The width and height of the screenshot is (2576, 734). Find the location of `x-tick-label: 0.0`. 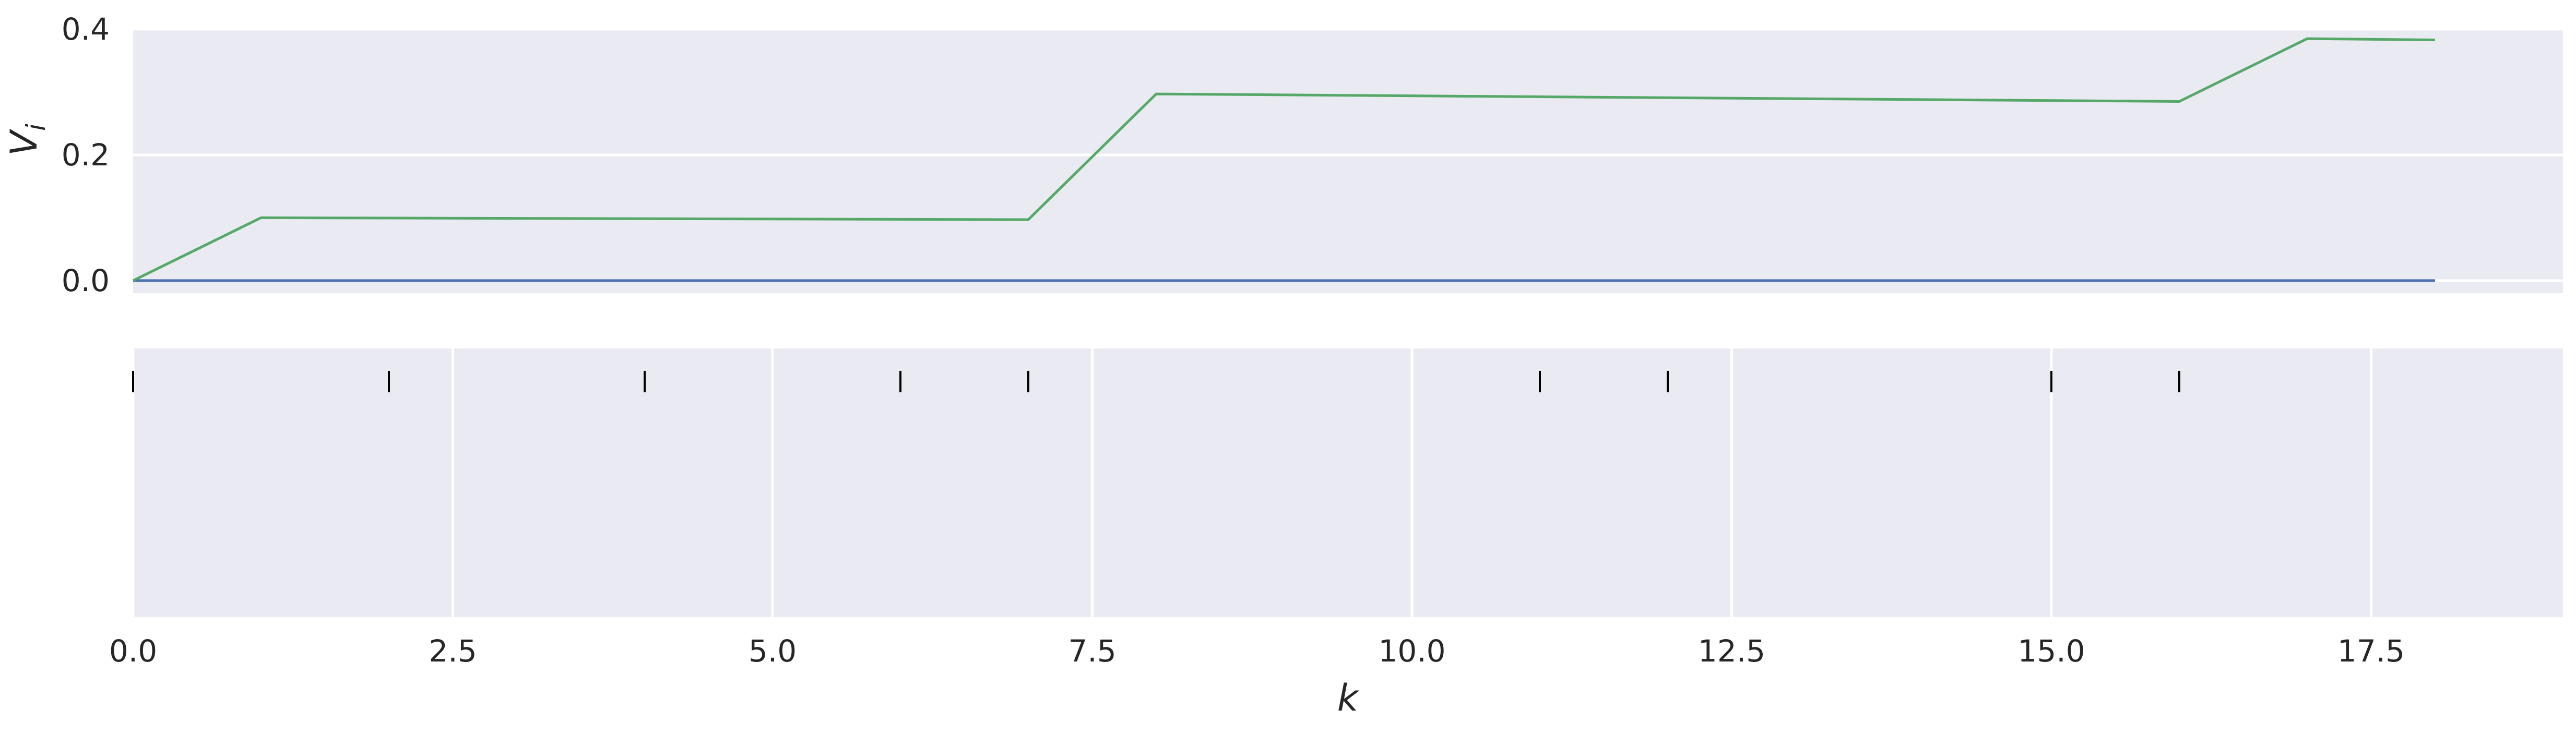

x-tick-label: 0.0 is located at coordinates (133, 651).